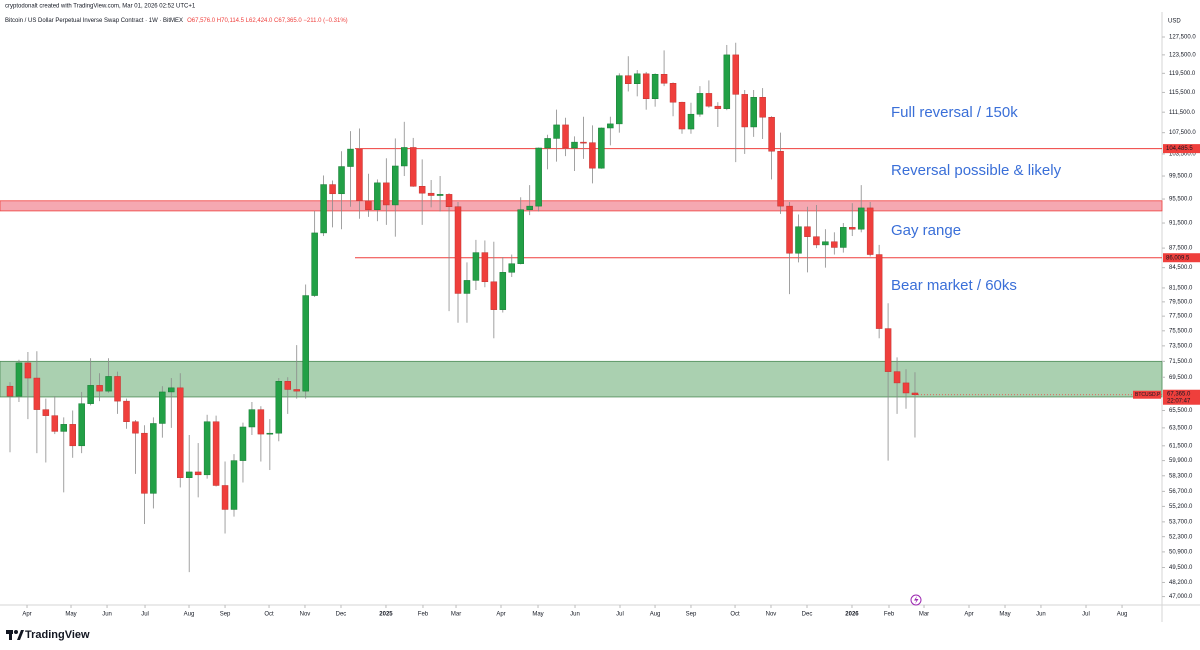 The image size is (1200, 650). I want to click on y-tick-label: 50,900.0, so click(1181, 552).